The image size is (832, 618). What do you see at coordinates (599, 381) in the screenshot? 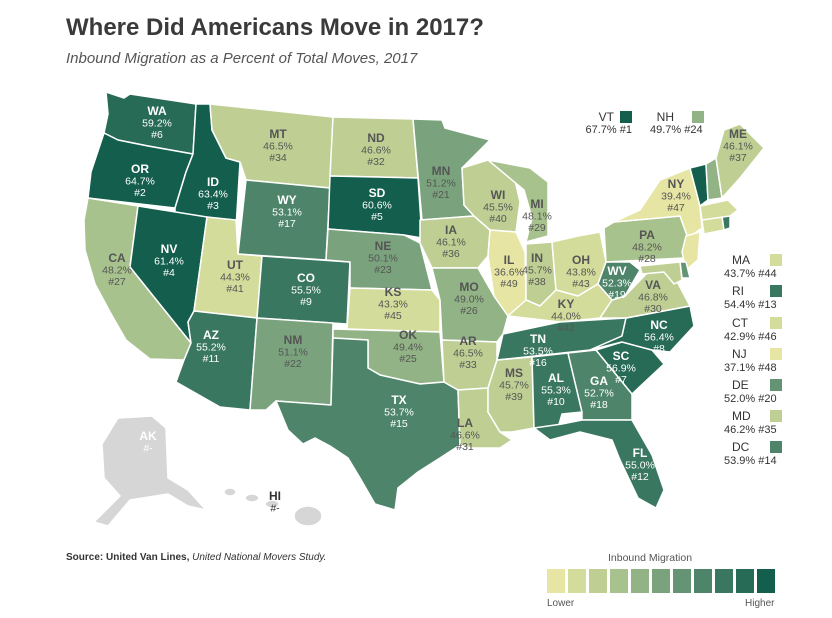
I see `state-label-abbr-ga: GA` at bounding box center [599, 381].